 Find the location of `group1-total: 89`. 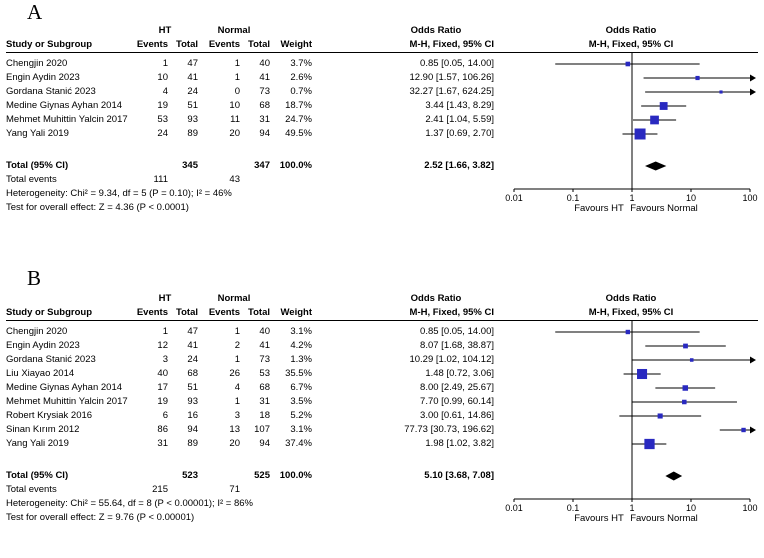

group1-total: 89 is located at coordinates (192, 443).